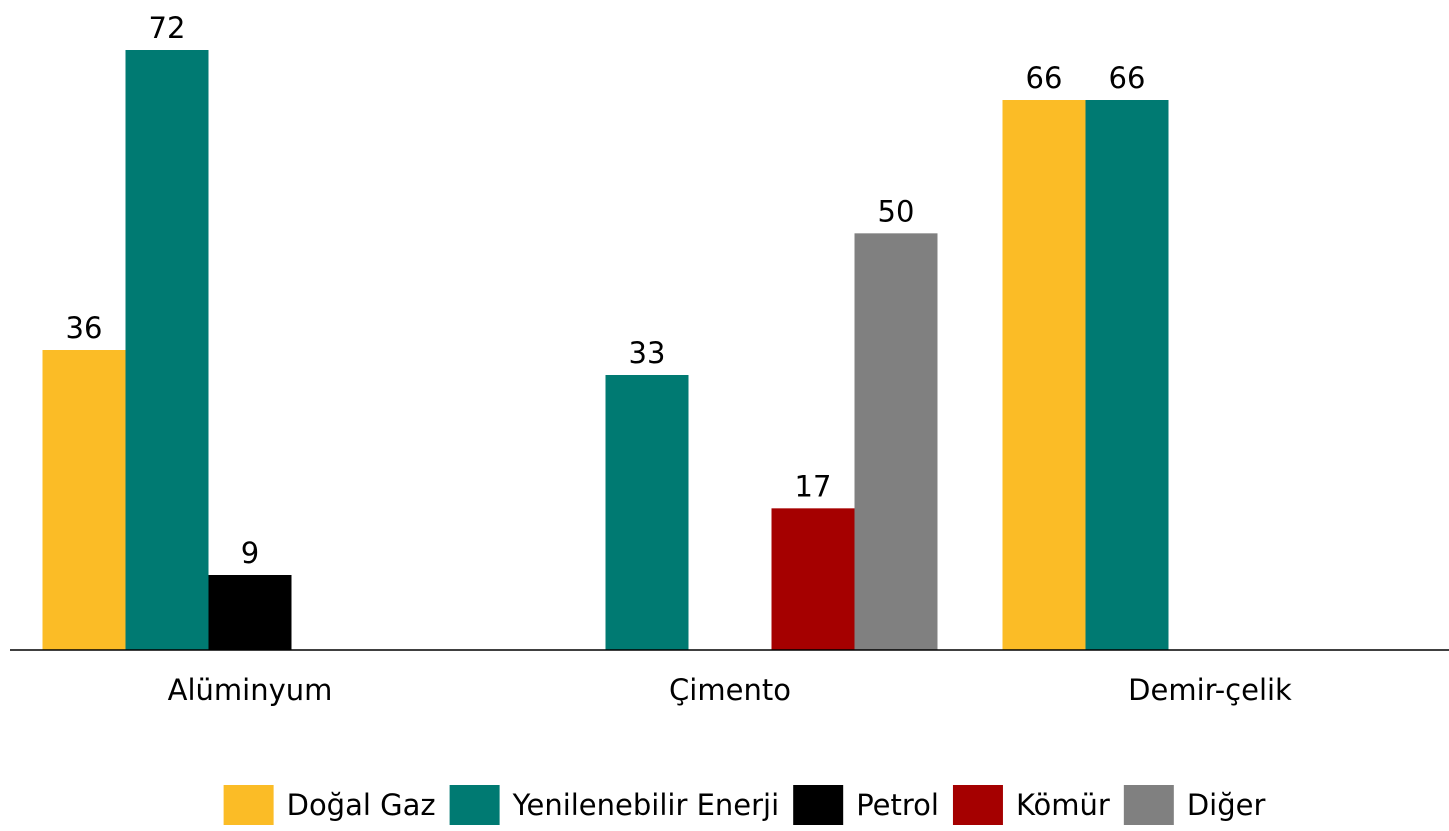 Image resolution: width=1449 pixels, height=831 pixels. What do you see at coordinates (167, 28) in the screenshot?
I see `data-label: 72` at bounding box center [167, 28].